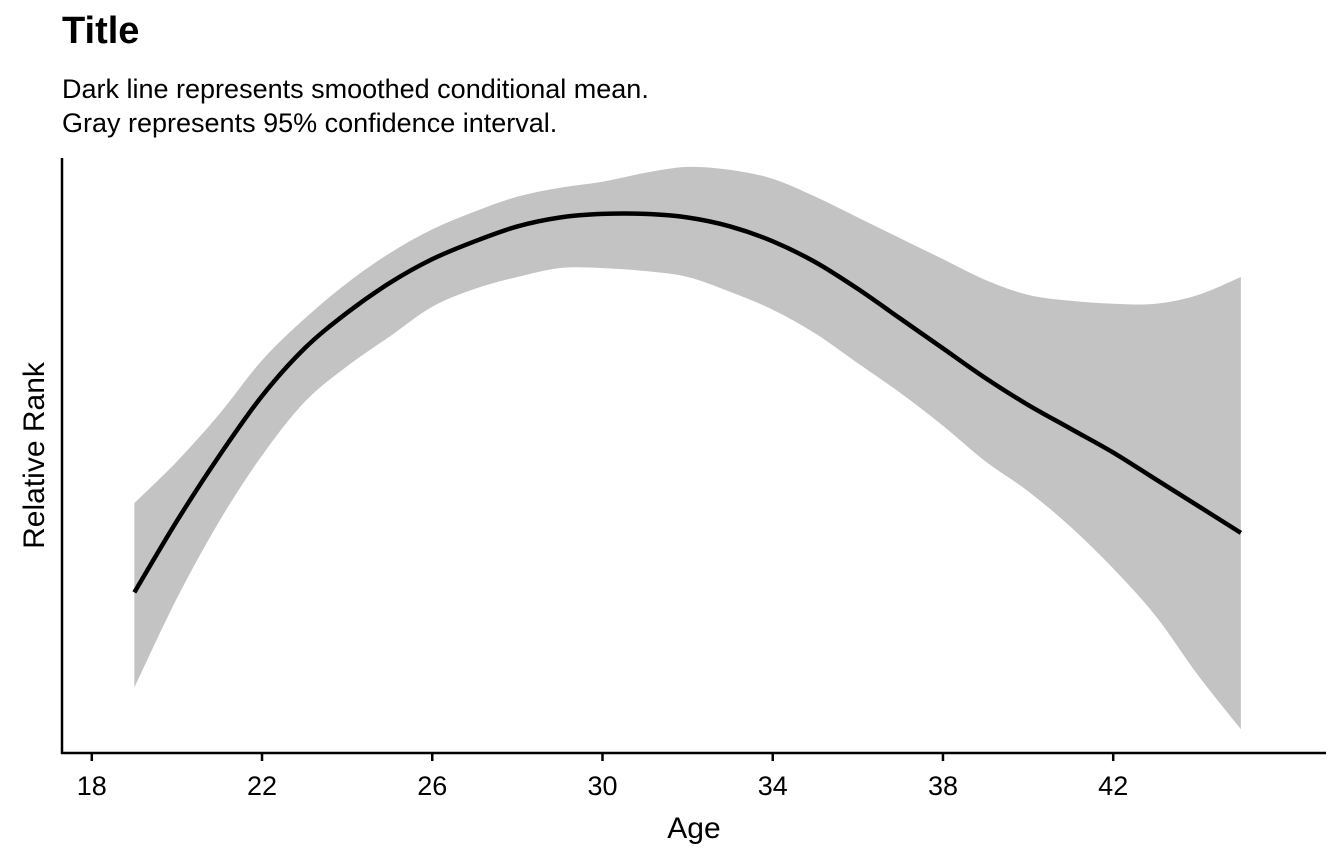 The width and height of the screenshot is (1344, 864). What do you see at coordinates (943, 786) in the screenshot?
I see `x-tick-label: 38` at bounding box center [943, 786].